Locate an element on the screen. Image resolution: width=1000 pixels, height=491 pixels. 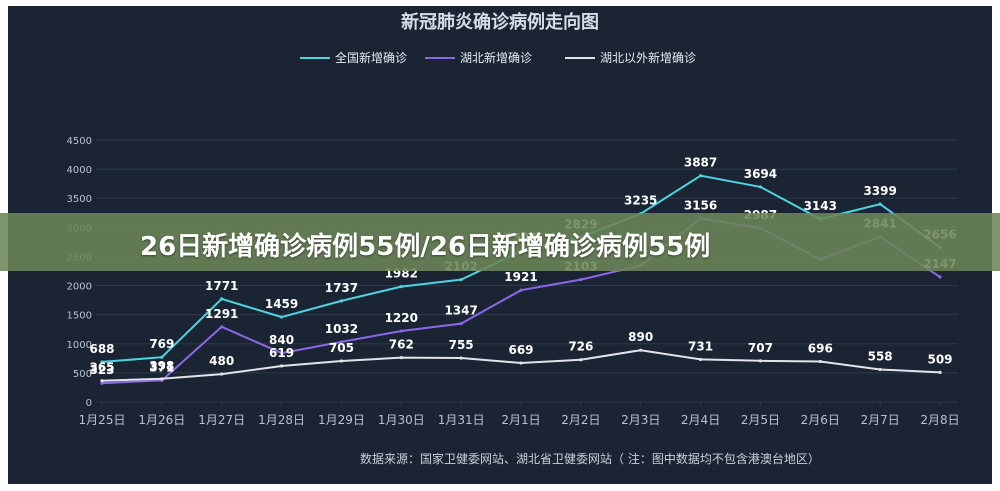
data-label: 558 is located at coordinates (880, 357).